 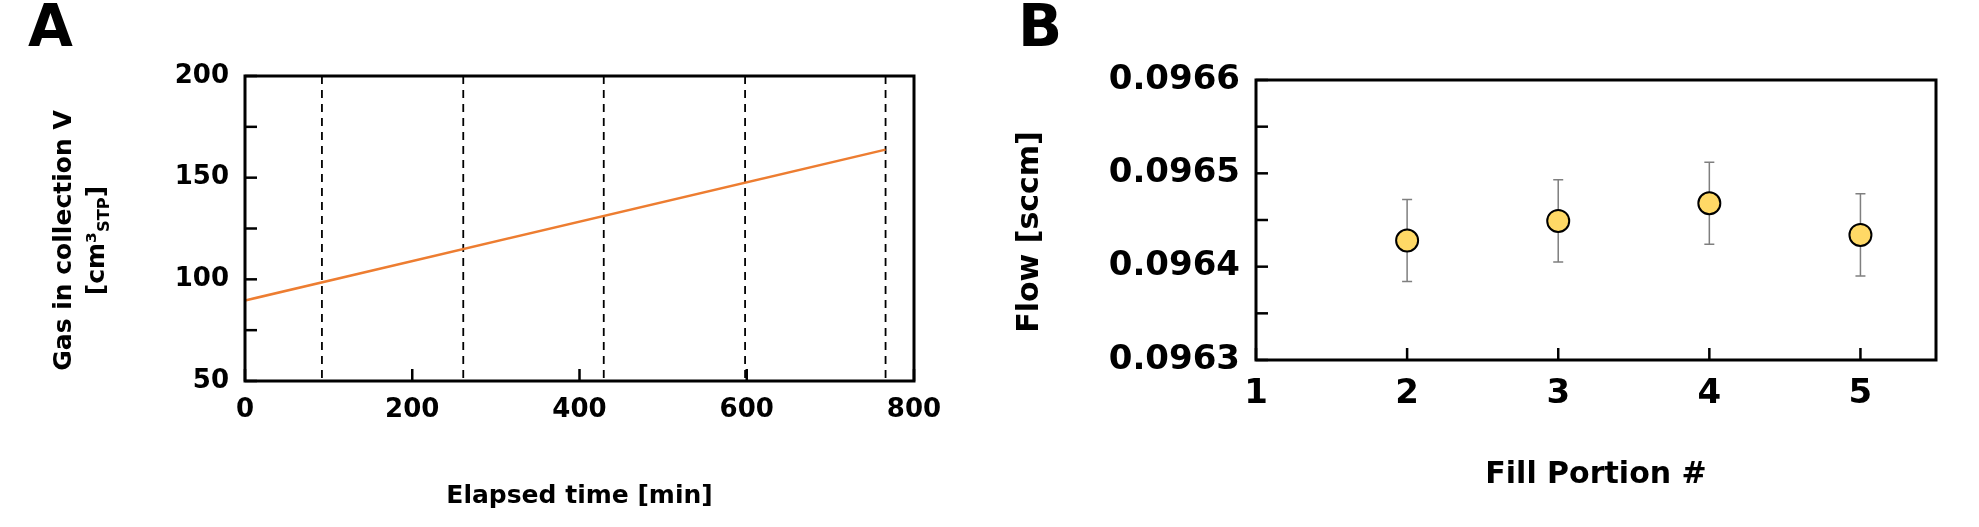 I want to click on y-tick-label: 0.0965, so click(x=1174, y=170).